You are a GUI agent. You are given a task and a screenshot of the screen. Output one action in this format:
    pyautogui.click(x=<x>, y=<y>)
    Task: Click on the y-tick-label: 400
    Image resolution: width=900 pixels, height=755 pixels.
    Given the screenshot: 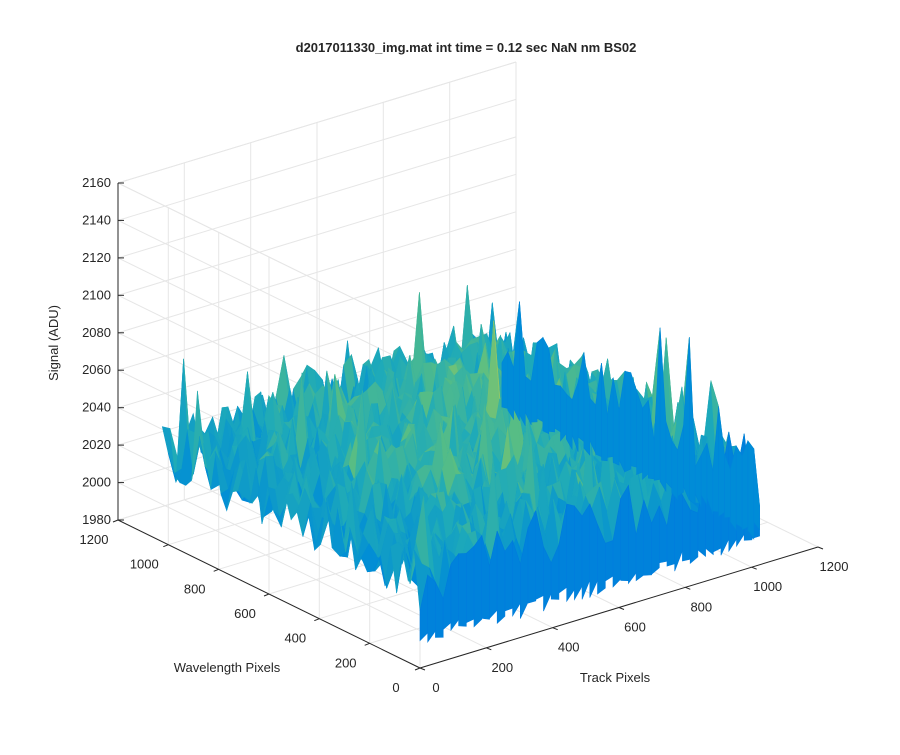 What is the action you would take?
    pyautogui.click(x=295, y=638)
    